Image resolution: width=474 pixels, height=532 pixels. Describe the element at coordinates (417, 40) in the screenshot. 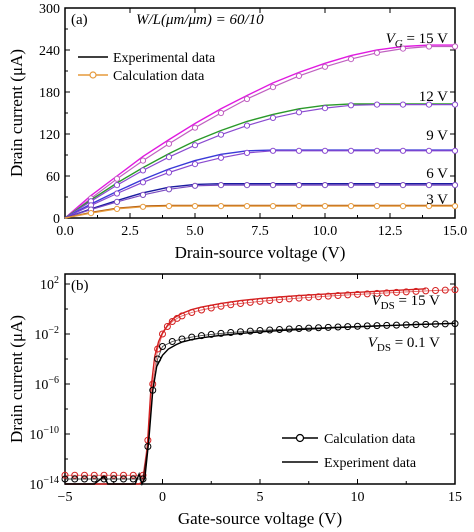

I see `panel-a-series-label: VG = 15 V` at that location.